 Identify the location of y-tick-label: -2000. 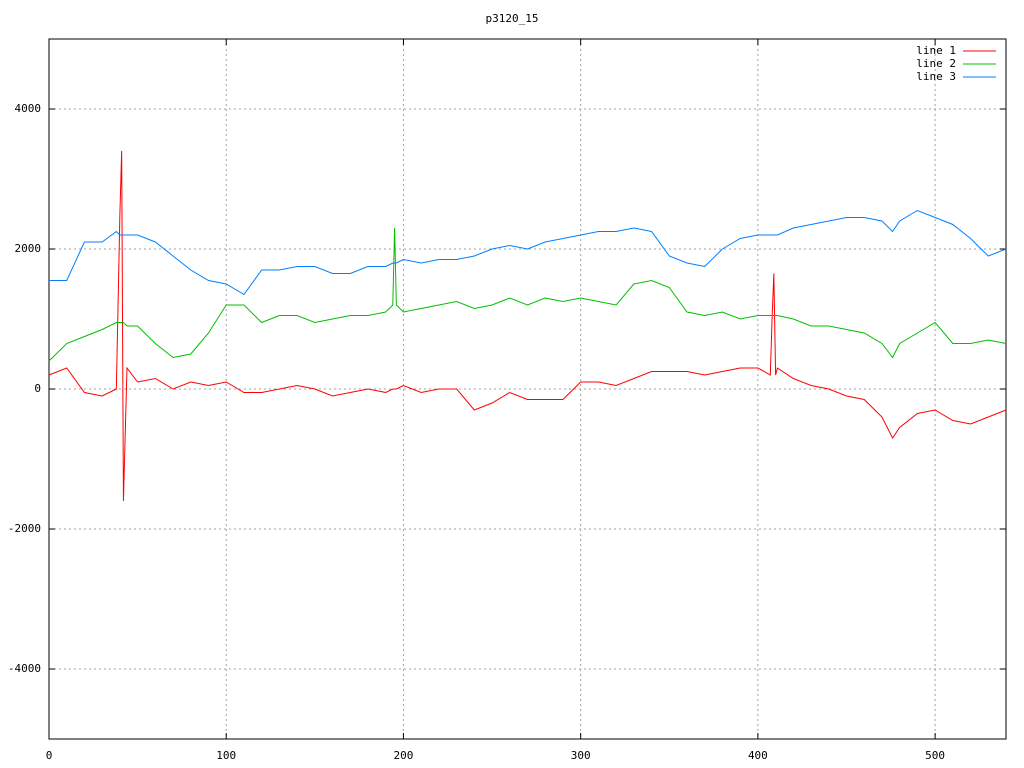
(24, 528).